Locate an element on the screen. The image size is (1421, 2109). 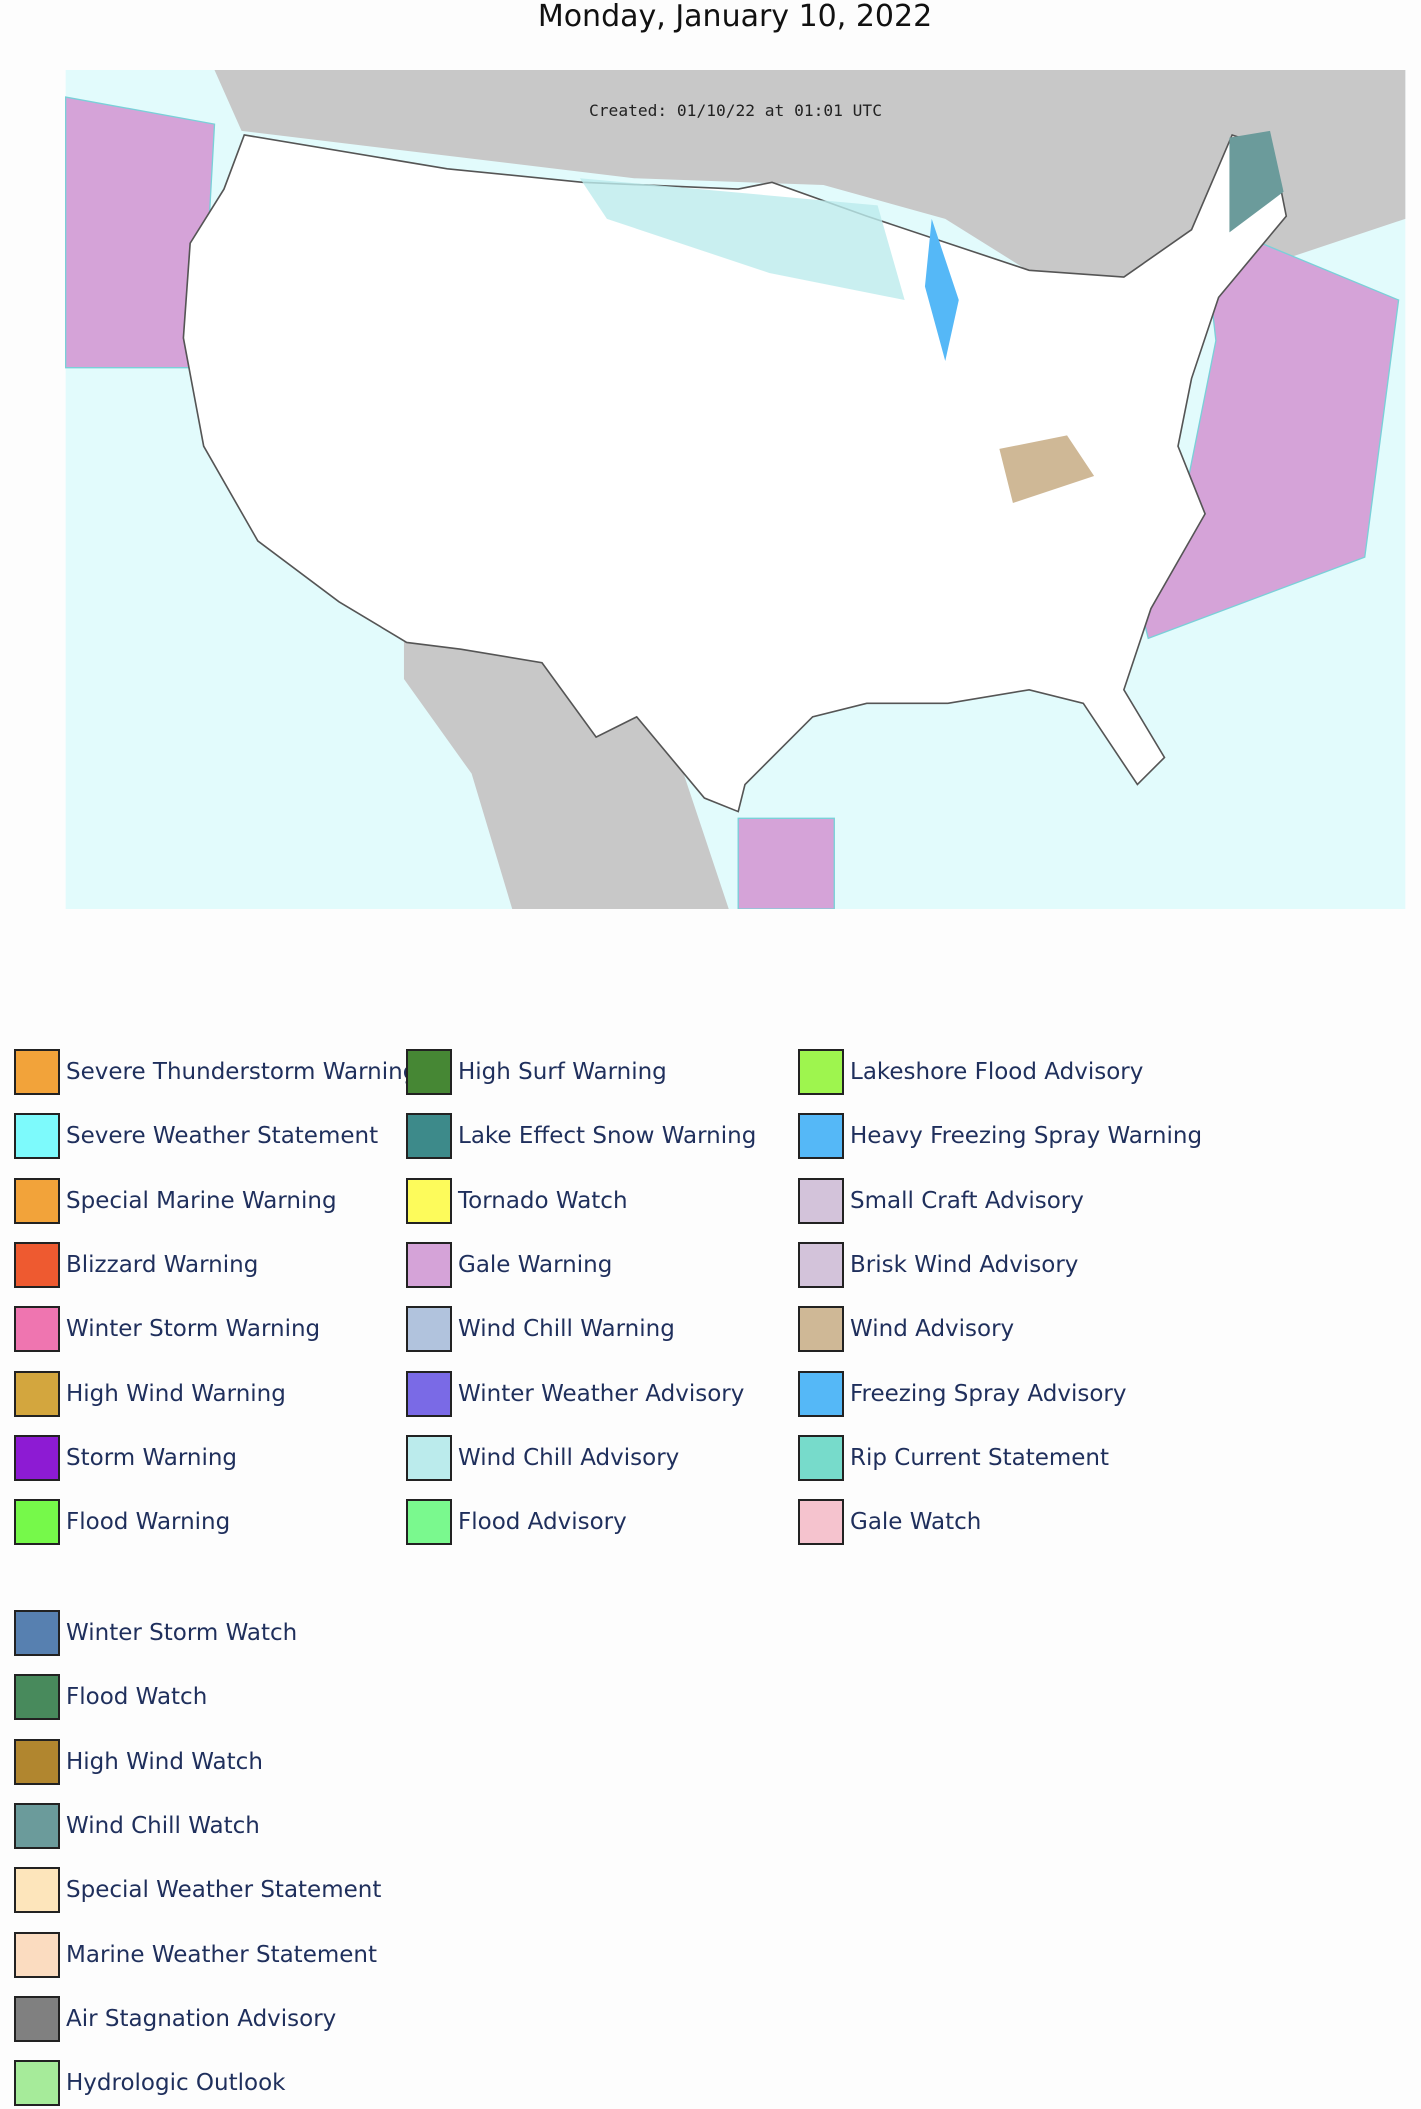
legend-item: Brisk Wind Advisory is located at coordinates (938, 1265).